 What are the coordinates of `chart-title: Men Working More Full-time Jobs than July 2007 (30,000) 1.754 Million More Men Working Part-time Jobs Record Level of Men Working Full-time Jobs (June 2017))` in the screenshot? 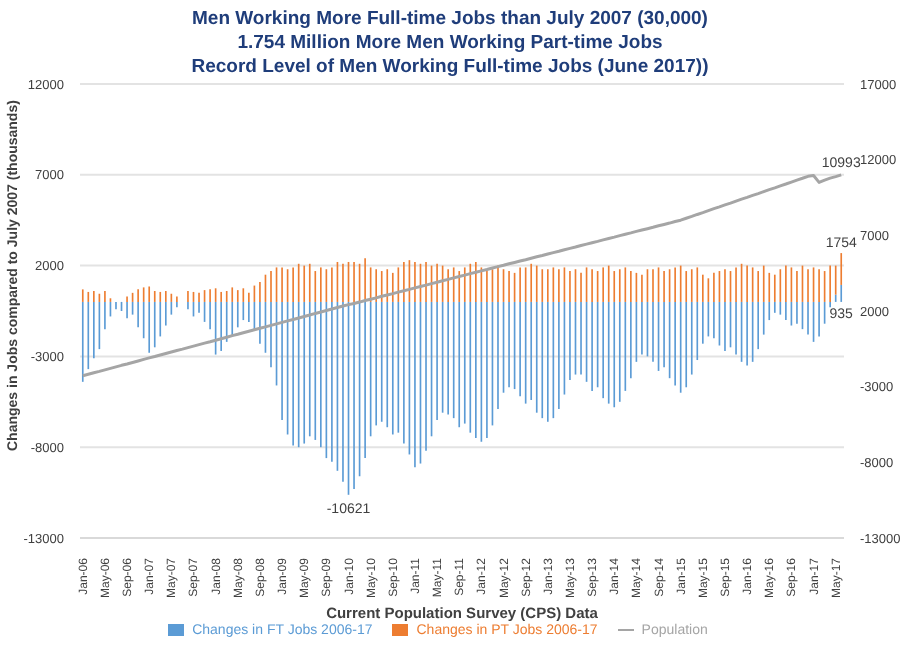 It's located at (450, 44).